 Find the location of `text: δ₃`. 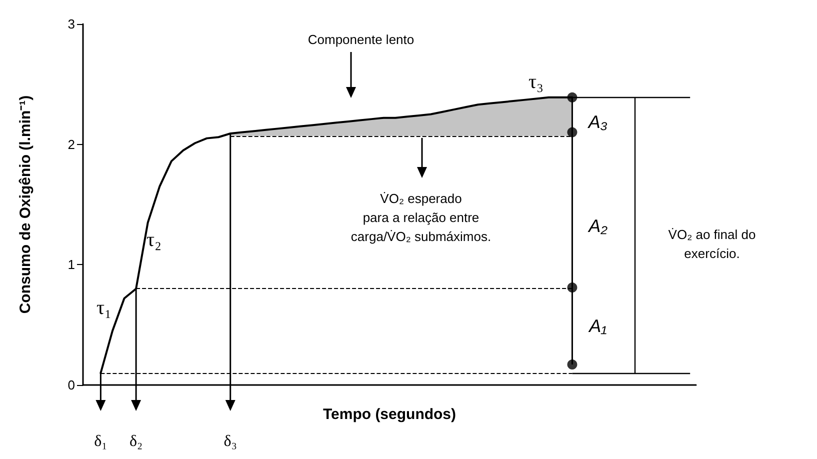

text: δ₃ is located at coordinates (230, 441).